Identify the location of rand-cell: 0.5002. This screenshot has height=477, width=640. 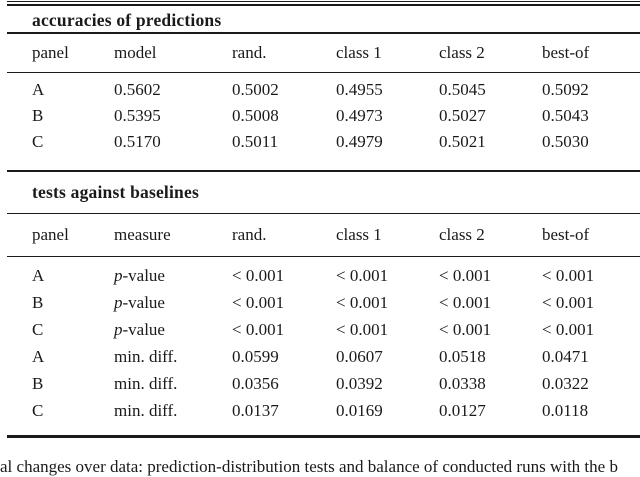
(255, 89).